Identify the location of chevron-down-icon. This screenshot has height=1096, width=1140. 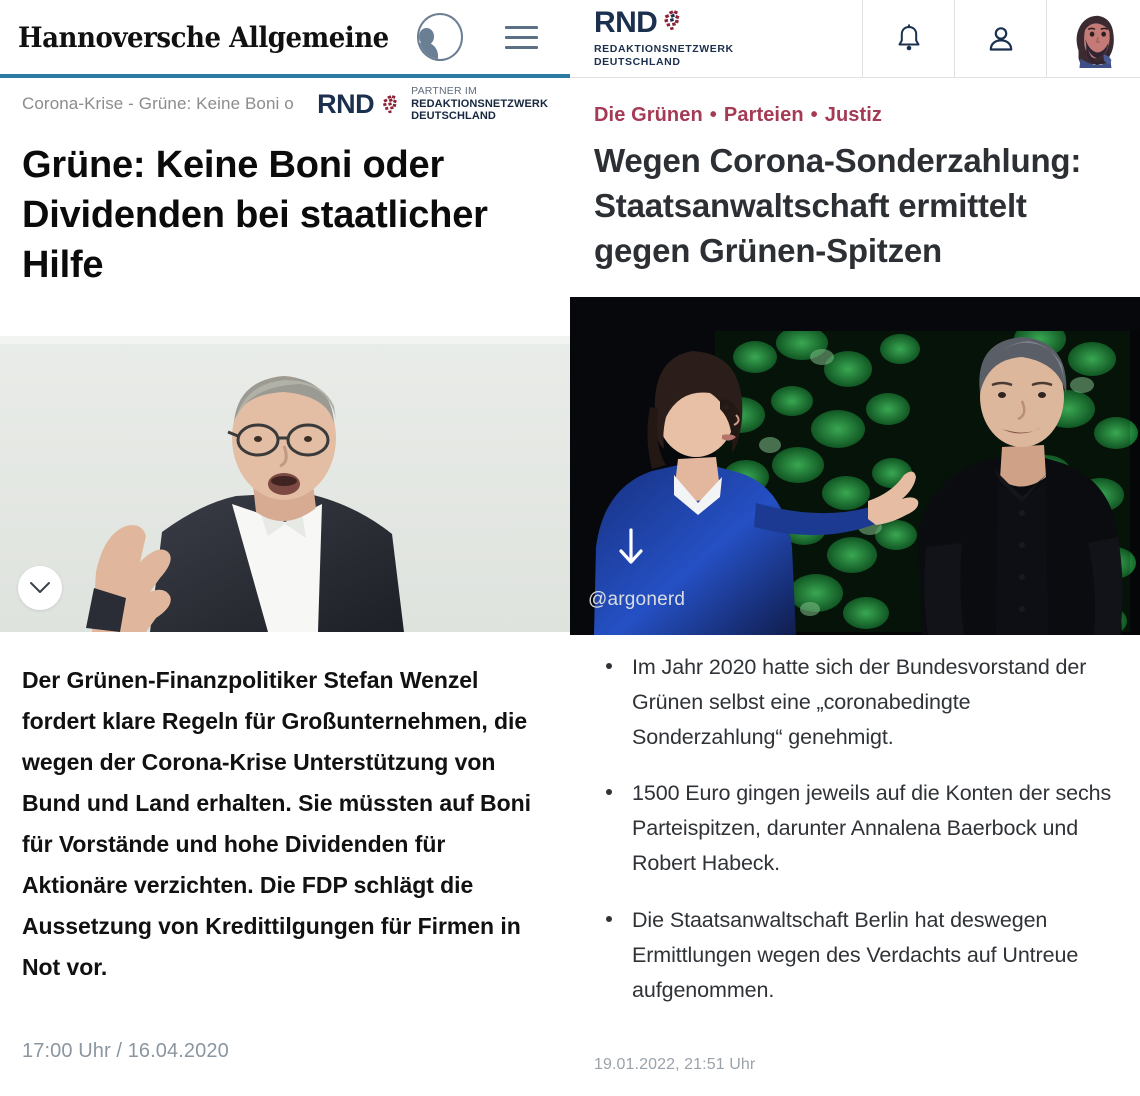
(40, 587).